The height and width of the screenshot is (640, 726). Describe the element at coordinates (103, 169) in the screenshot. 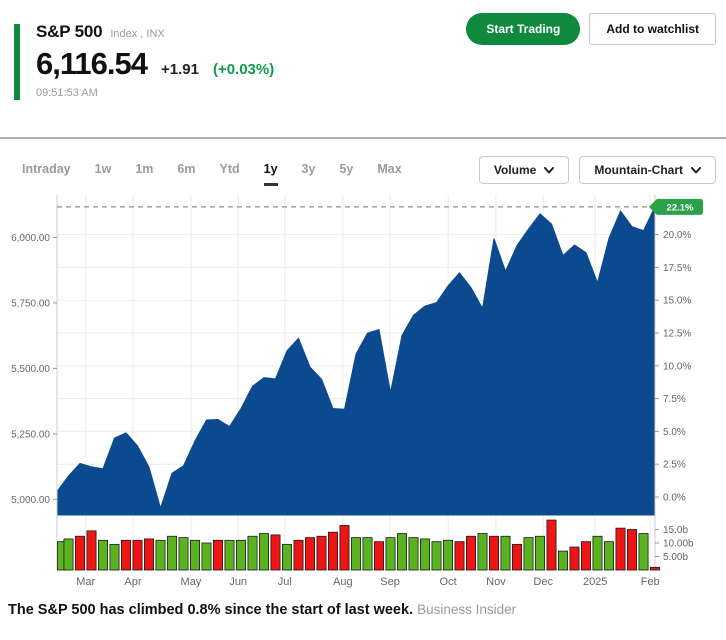

I see `tab-1w: 1w` at that location.